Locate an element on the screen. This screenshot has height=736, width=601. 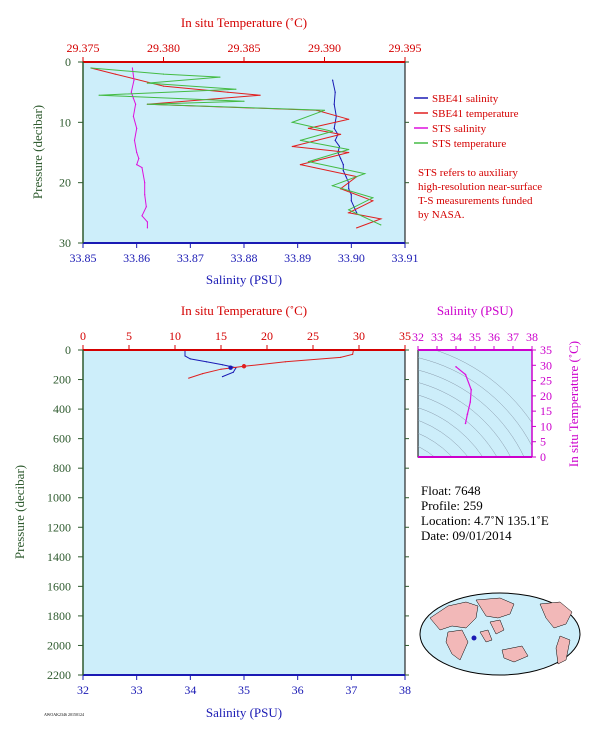
bottom-bottom-tick-label: 34 is located at coordinates (190, 690).